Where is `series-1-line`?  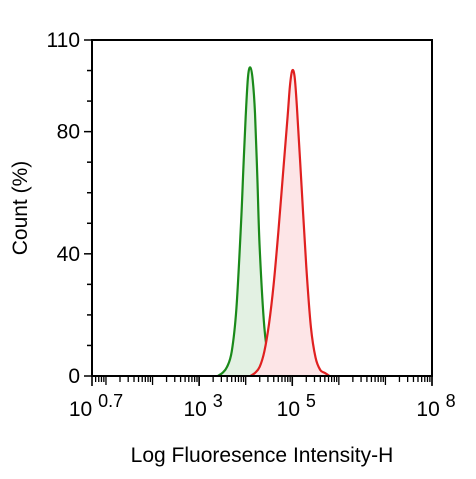 series-1-line is located at coordinates (248, 221).